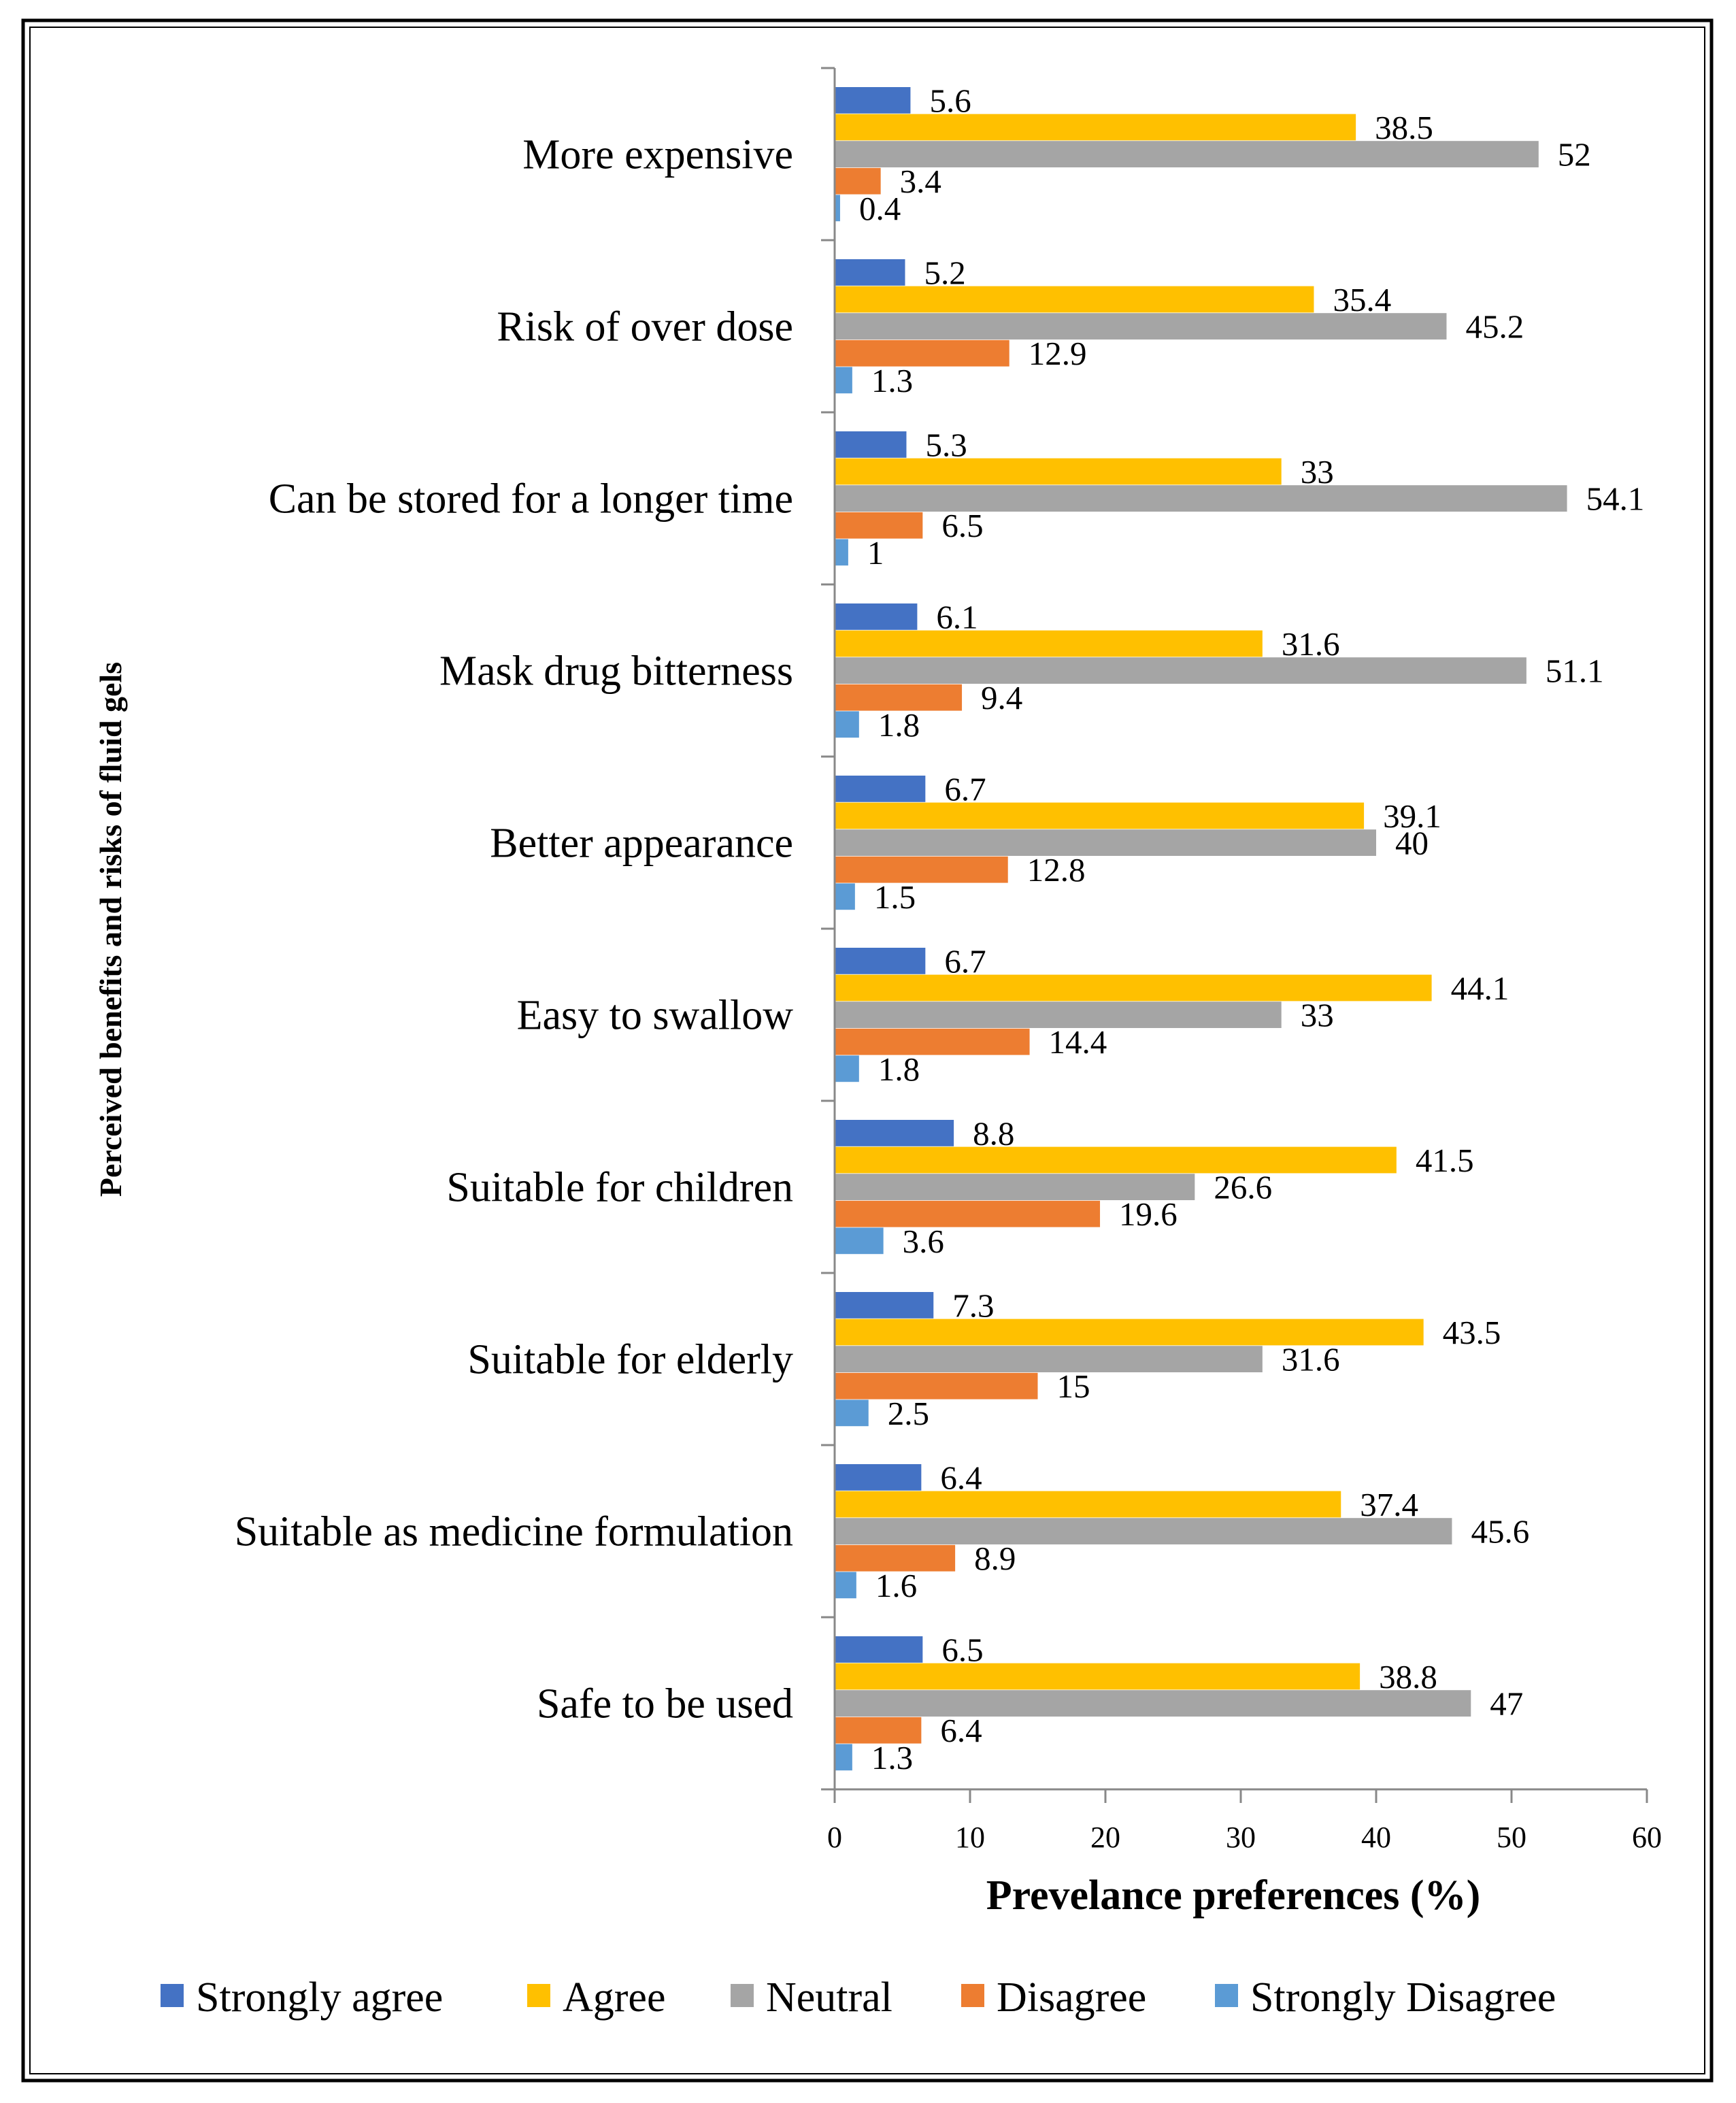 This screenshot has width=1736, height=2103. What do you see at coordinates (1105, 1837) in the screenshot?
I see `x-tick-label-2: 20` at bounding box center [1105, 1837].